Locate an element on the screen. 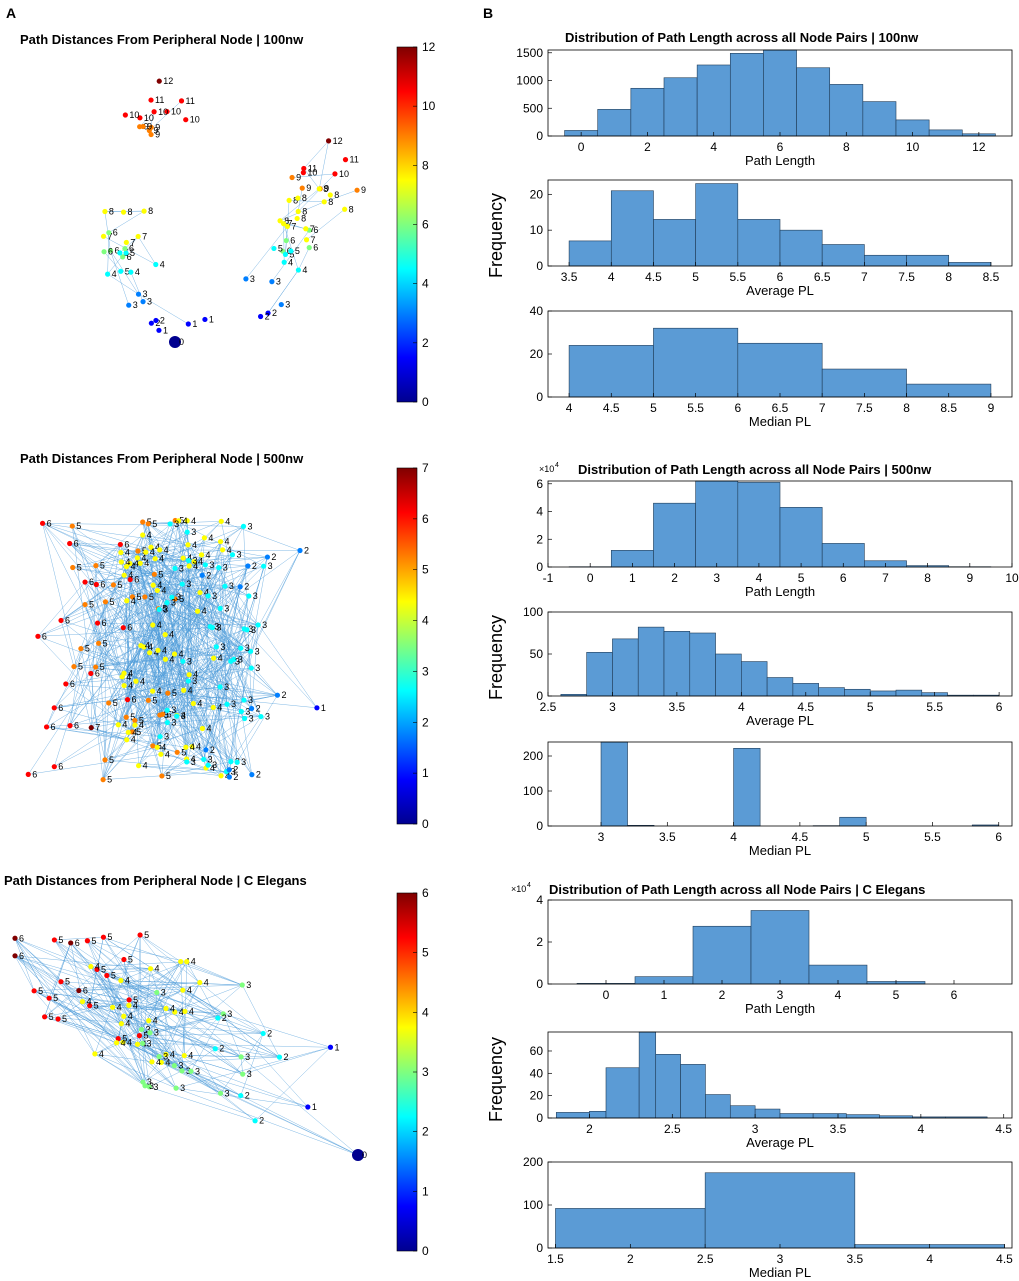 The image size is (1019, 1281). node-label: 8 is located at coordinates (351, 209).